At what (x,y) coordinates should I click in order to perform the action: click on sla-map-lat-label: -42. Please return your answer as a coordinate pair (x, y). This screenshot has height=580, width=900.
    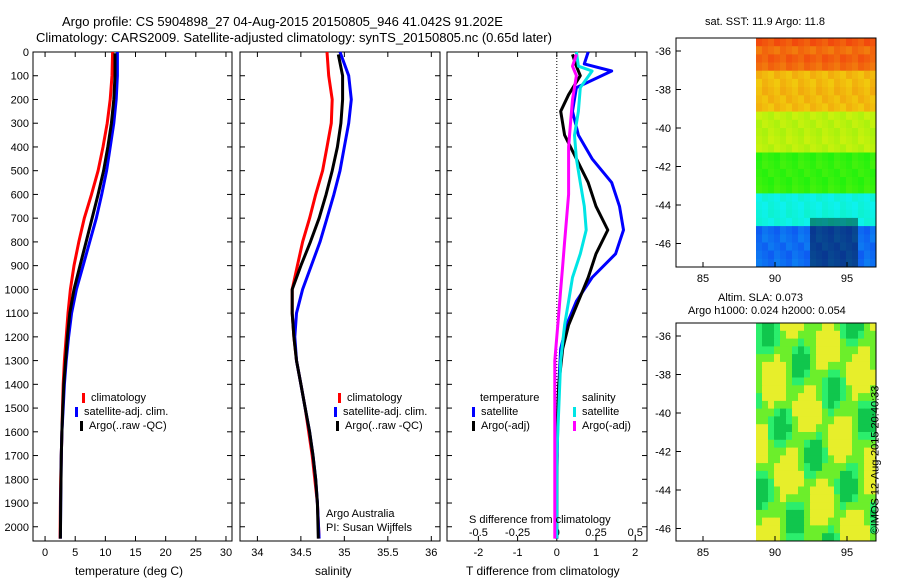
    Looking at the image, I should click on (663, 453).